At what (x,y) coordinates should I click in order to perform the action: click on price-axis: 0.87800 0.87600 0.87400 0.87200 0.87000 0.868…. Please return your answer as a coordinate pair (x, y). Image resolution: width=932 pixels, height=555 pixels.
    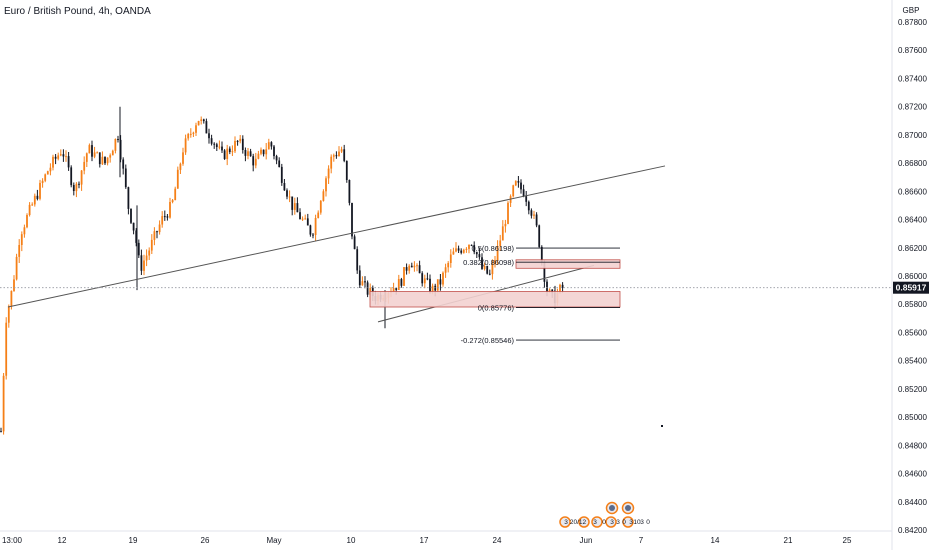
    Looking at the image, I should click on (912, 276).